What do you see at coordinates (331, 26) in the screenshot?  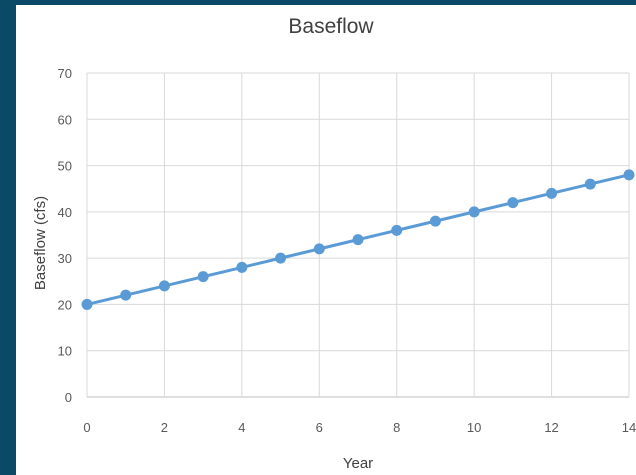 I see `chart-title: Baseflow` at bounding box center [331, 26].